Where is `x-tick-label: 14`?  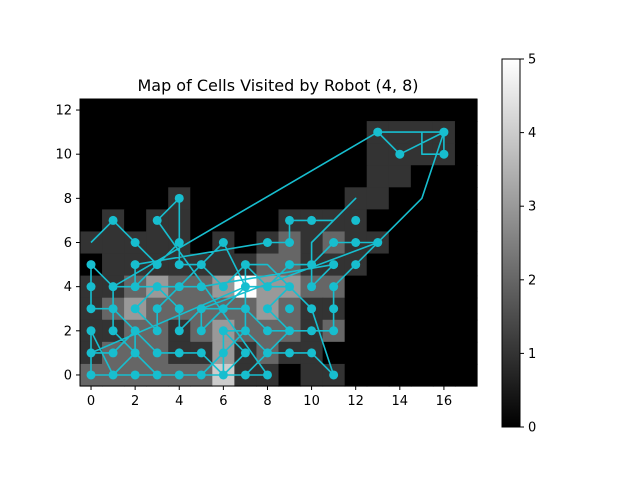 x-tick-label: 14 is located at coordinates (400, 401).